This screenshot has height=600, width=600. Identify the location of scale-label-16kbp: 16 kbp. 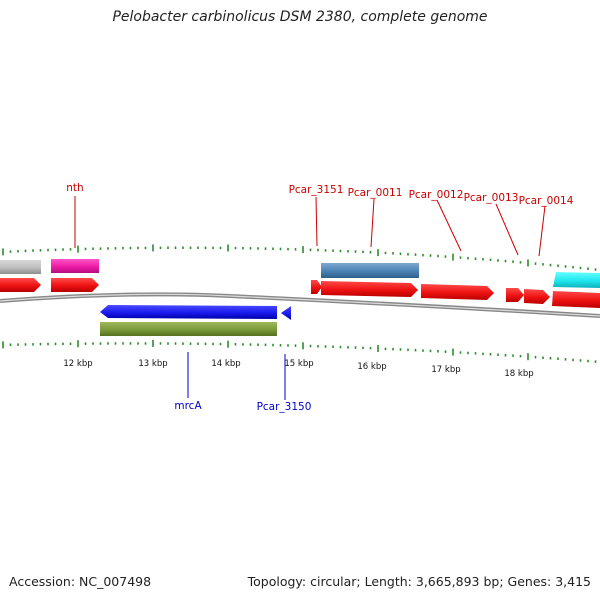
(371, 367).